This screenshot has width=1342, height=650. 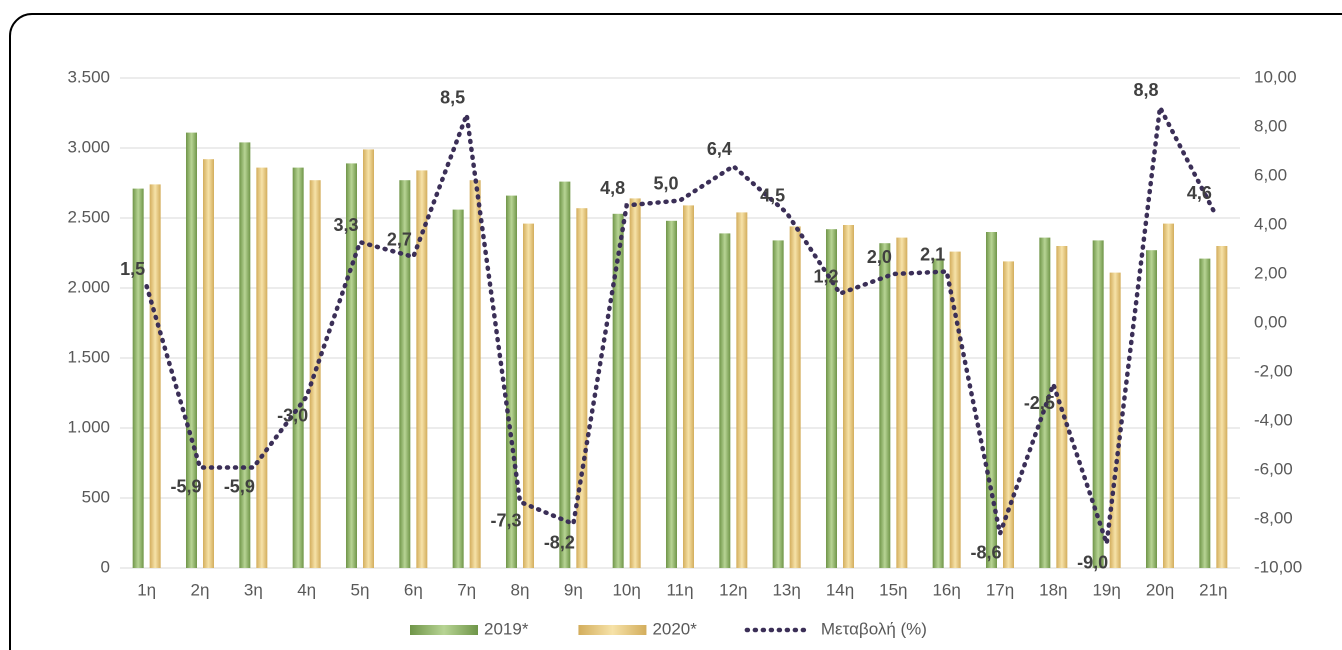 What do you see at coordinates (1145, 90) in the screenshot?
I see `data-label: 8,8` at bounding box center [1145, 90].